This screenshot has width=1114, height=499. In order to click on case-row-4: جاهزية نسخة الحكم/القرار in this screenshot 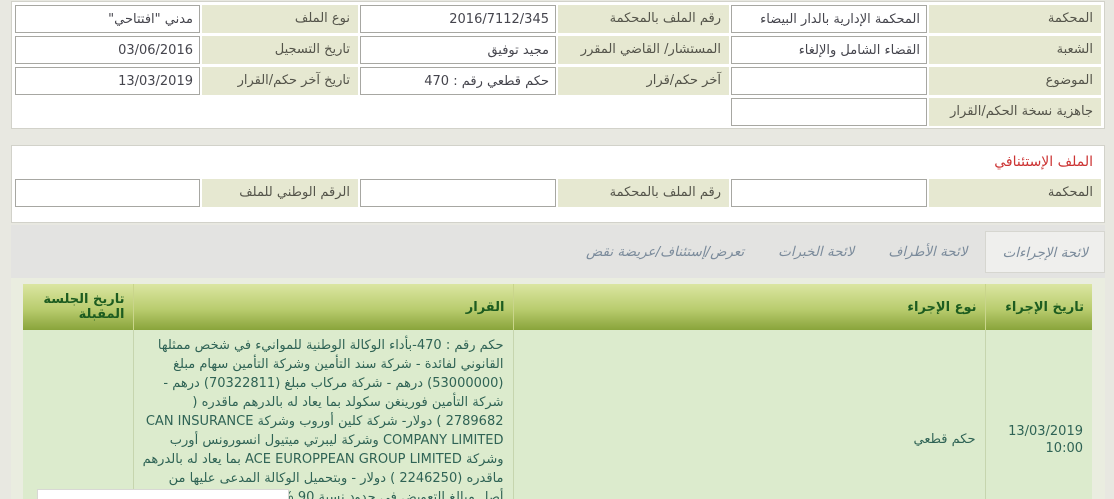, I will do `click(558, 112)`.